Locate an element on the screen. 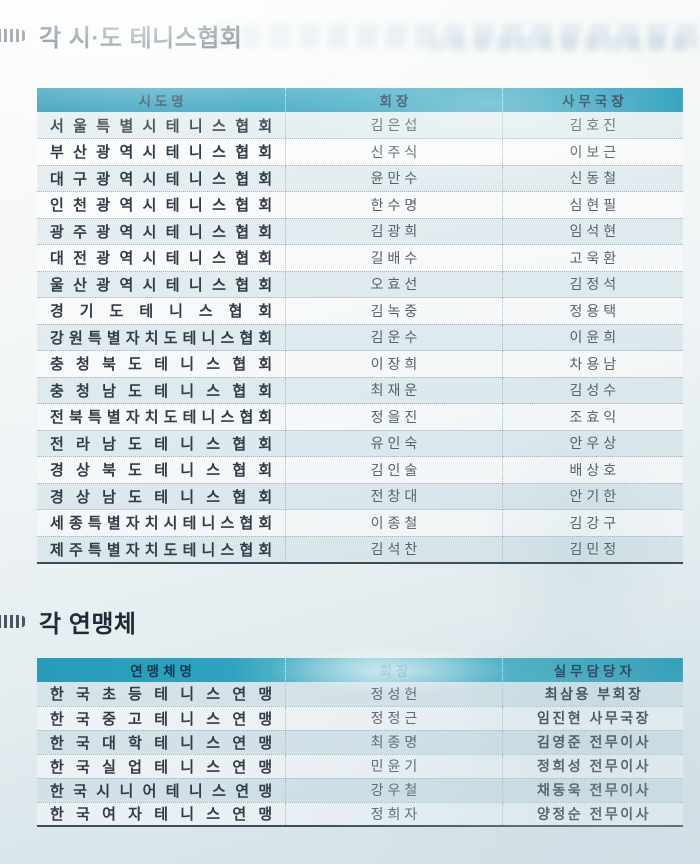  president-name: 유인숙 is located at coordinates (394, 443).